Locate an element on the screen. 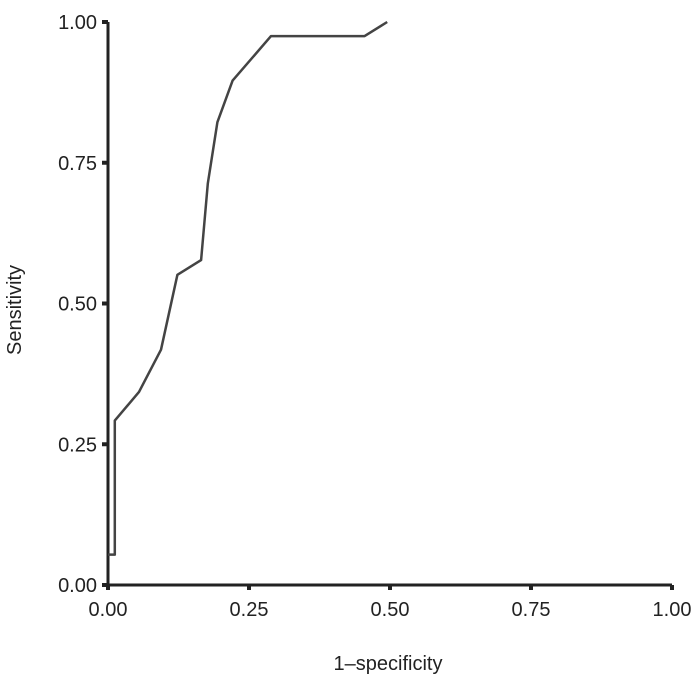  y-tick-label: 1.00 is located at coordinates (77, 23).